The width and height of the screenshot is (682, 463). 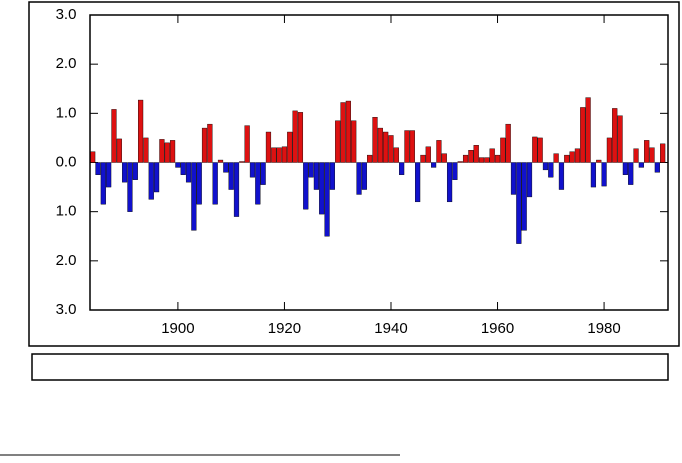 I want to click on empty-box, so click(x=350, y=367).